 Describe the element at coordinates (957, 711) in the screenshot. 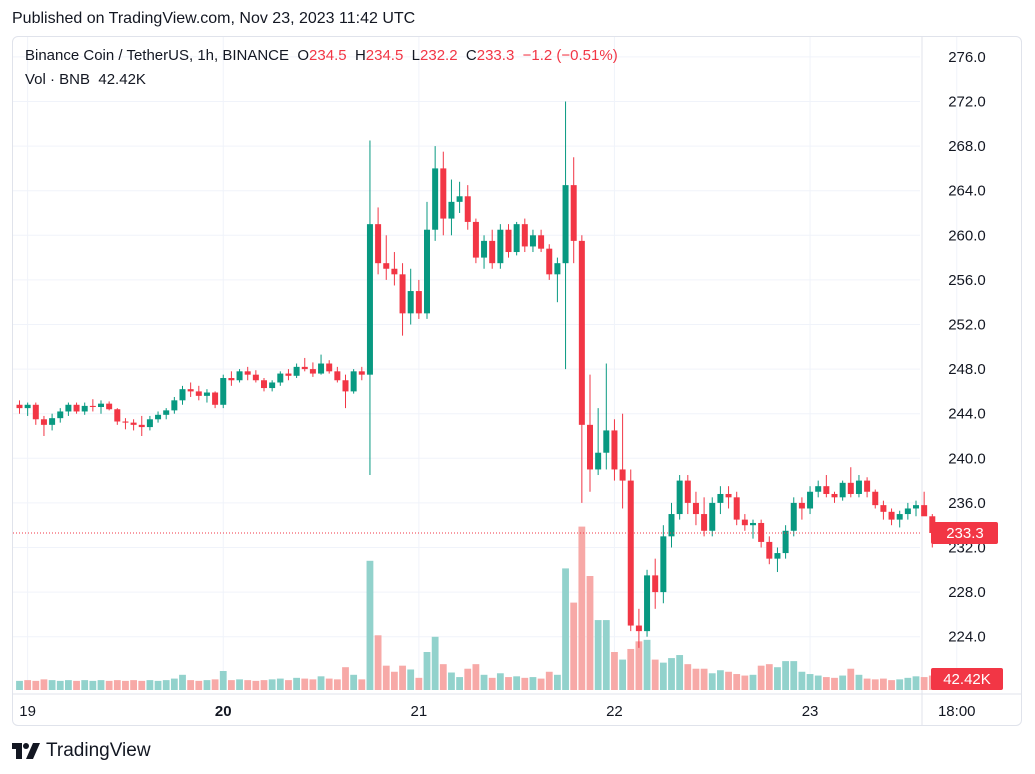

I see `time-tick-label: 18:00` at that location.